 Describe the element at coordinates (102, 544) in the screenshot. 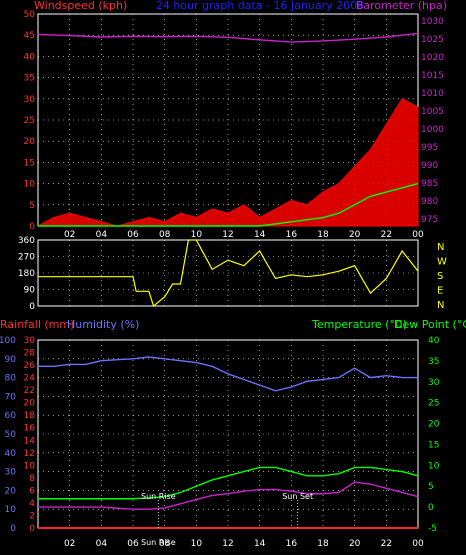

I see `temp-hour-tick-label: 04` at that location.